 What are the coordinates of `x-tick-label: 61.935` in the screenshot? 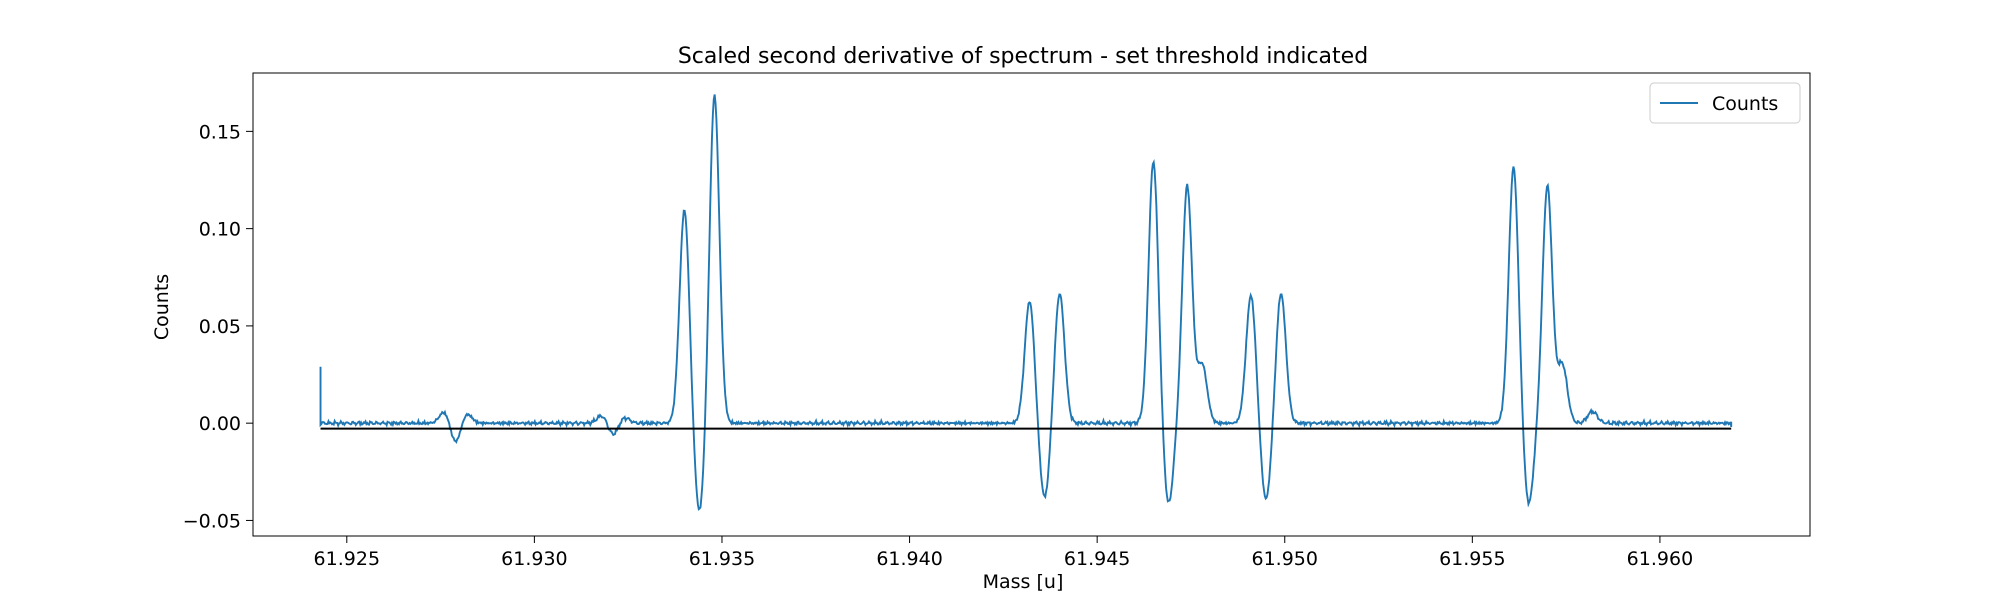 It's located at (722, 559).